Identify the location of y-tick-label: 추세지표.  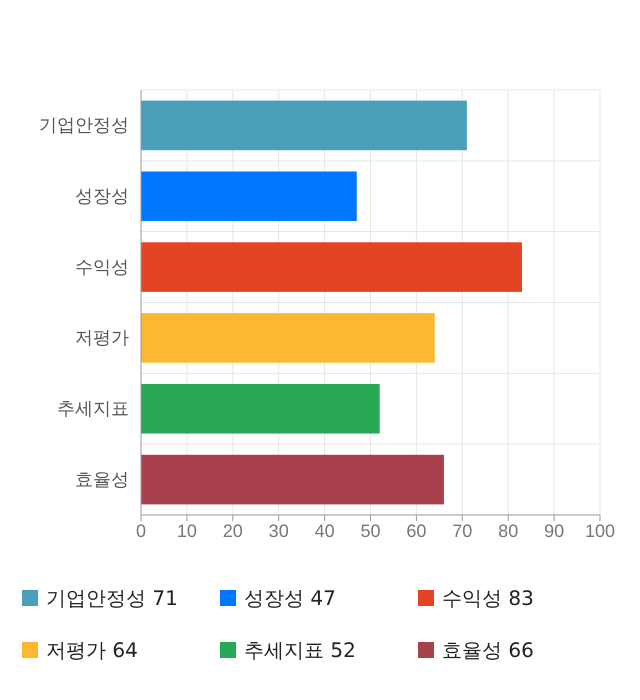
(93, 408).